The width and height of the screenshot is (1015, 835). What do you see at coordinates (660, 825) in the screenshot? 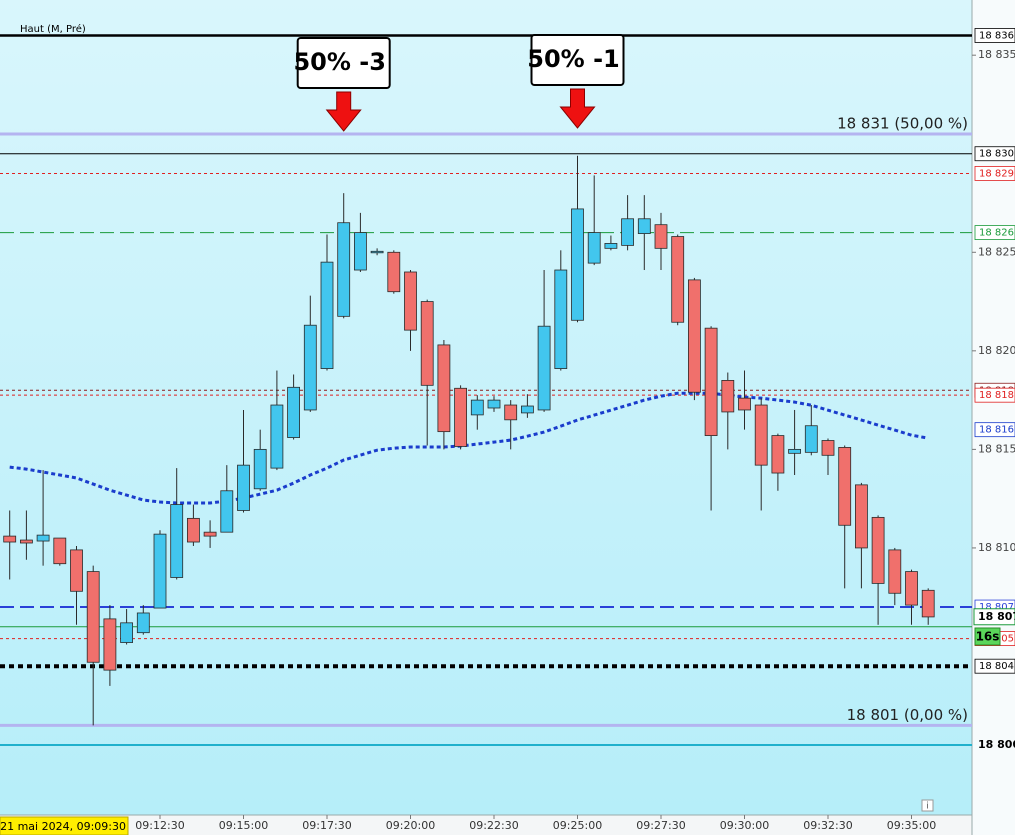
I see `x-tick-label: 09:27:30` at bounding box center [660, 825].